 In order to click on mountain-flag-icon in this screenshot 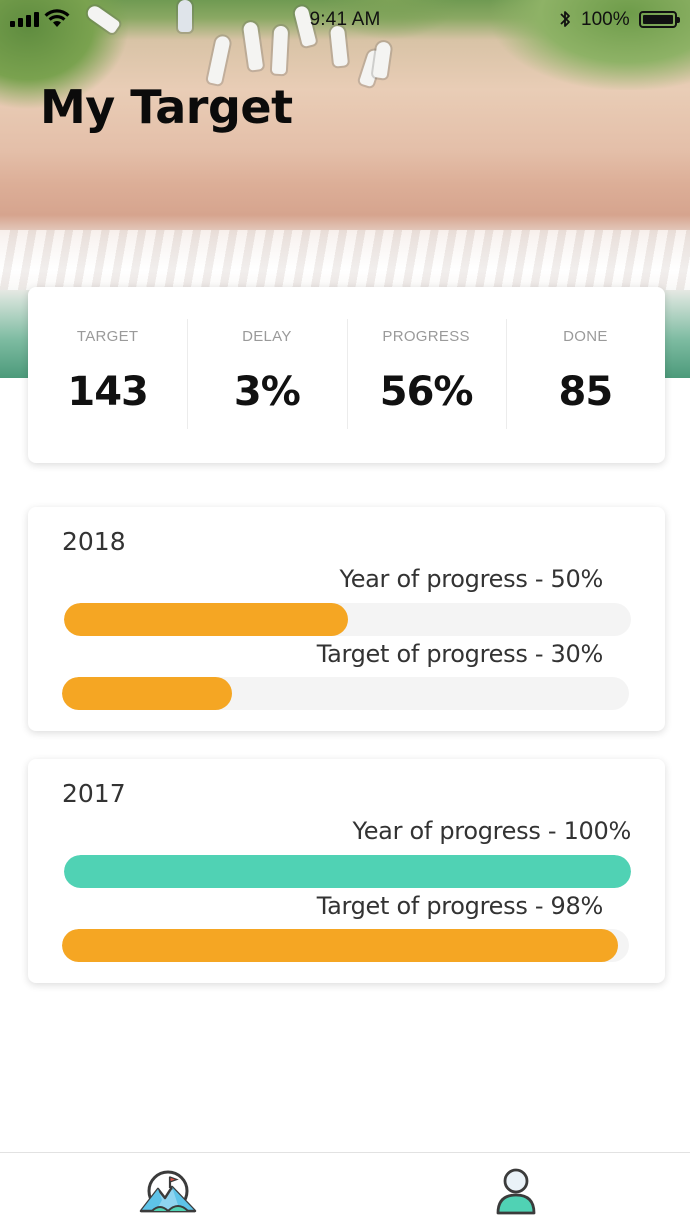, I will do `click(168, 1191)`.